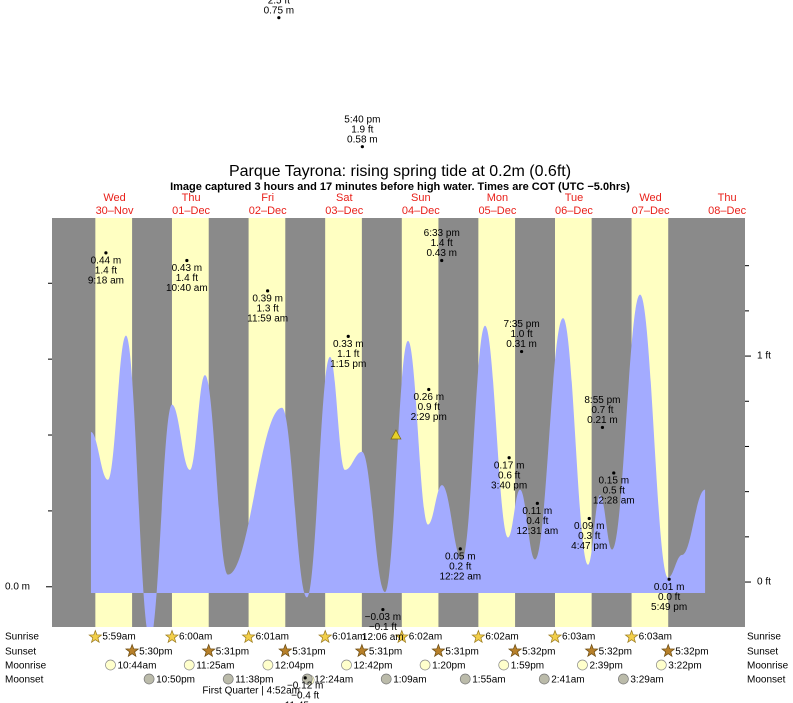  I want to click on moonrise-time: 3:22pm, so click(684, 666).